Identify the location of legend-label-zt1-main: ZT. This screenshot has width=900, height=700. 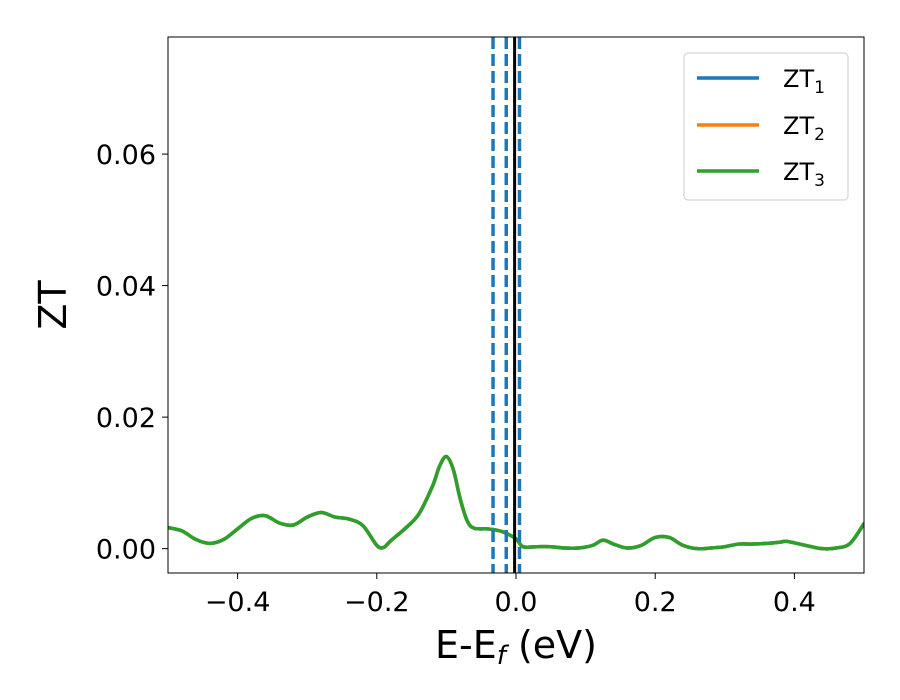
(798, 79).